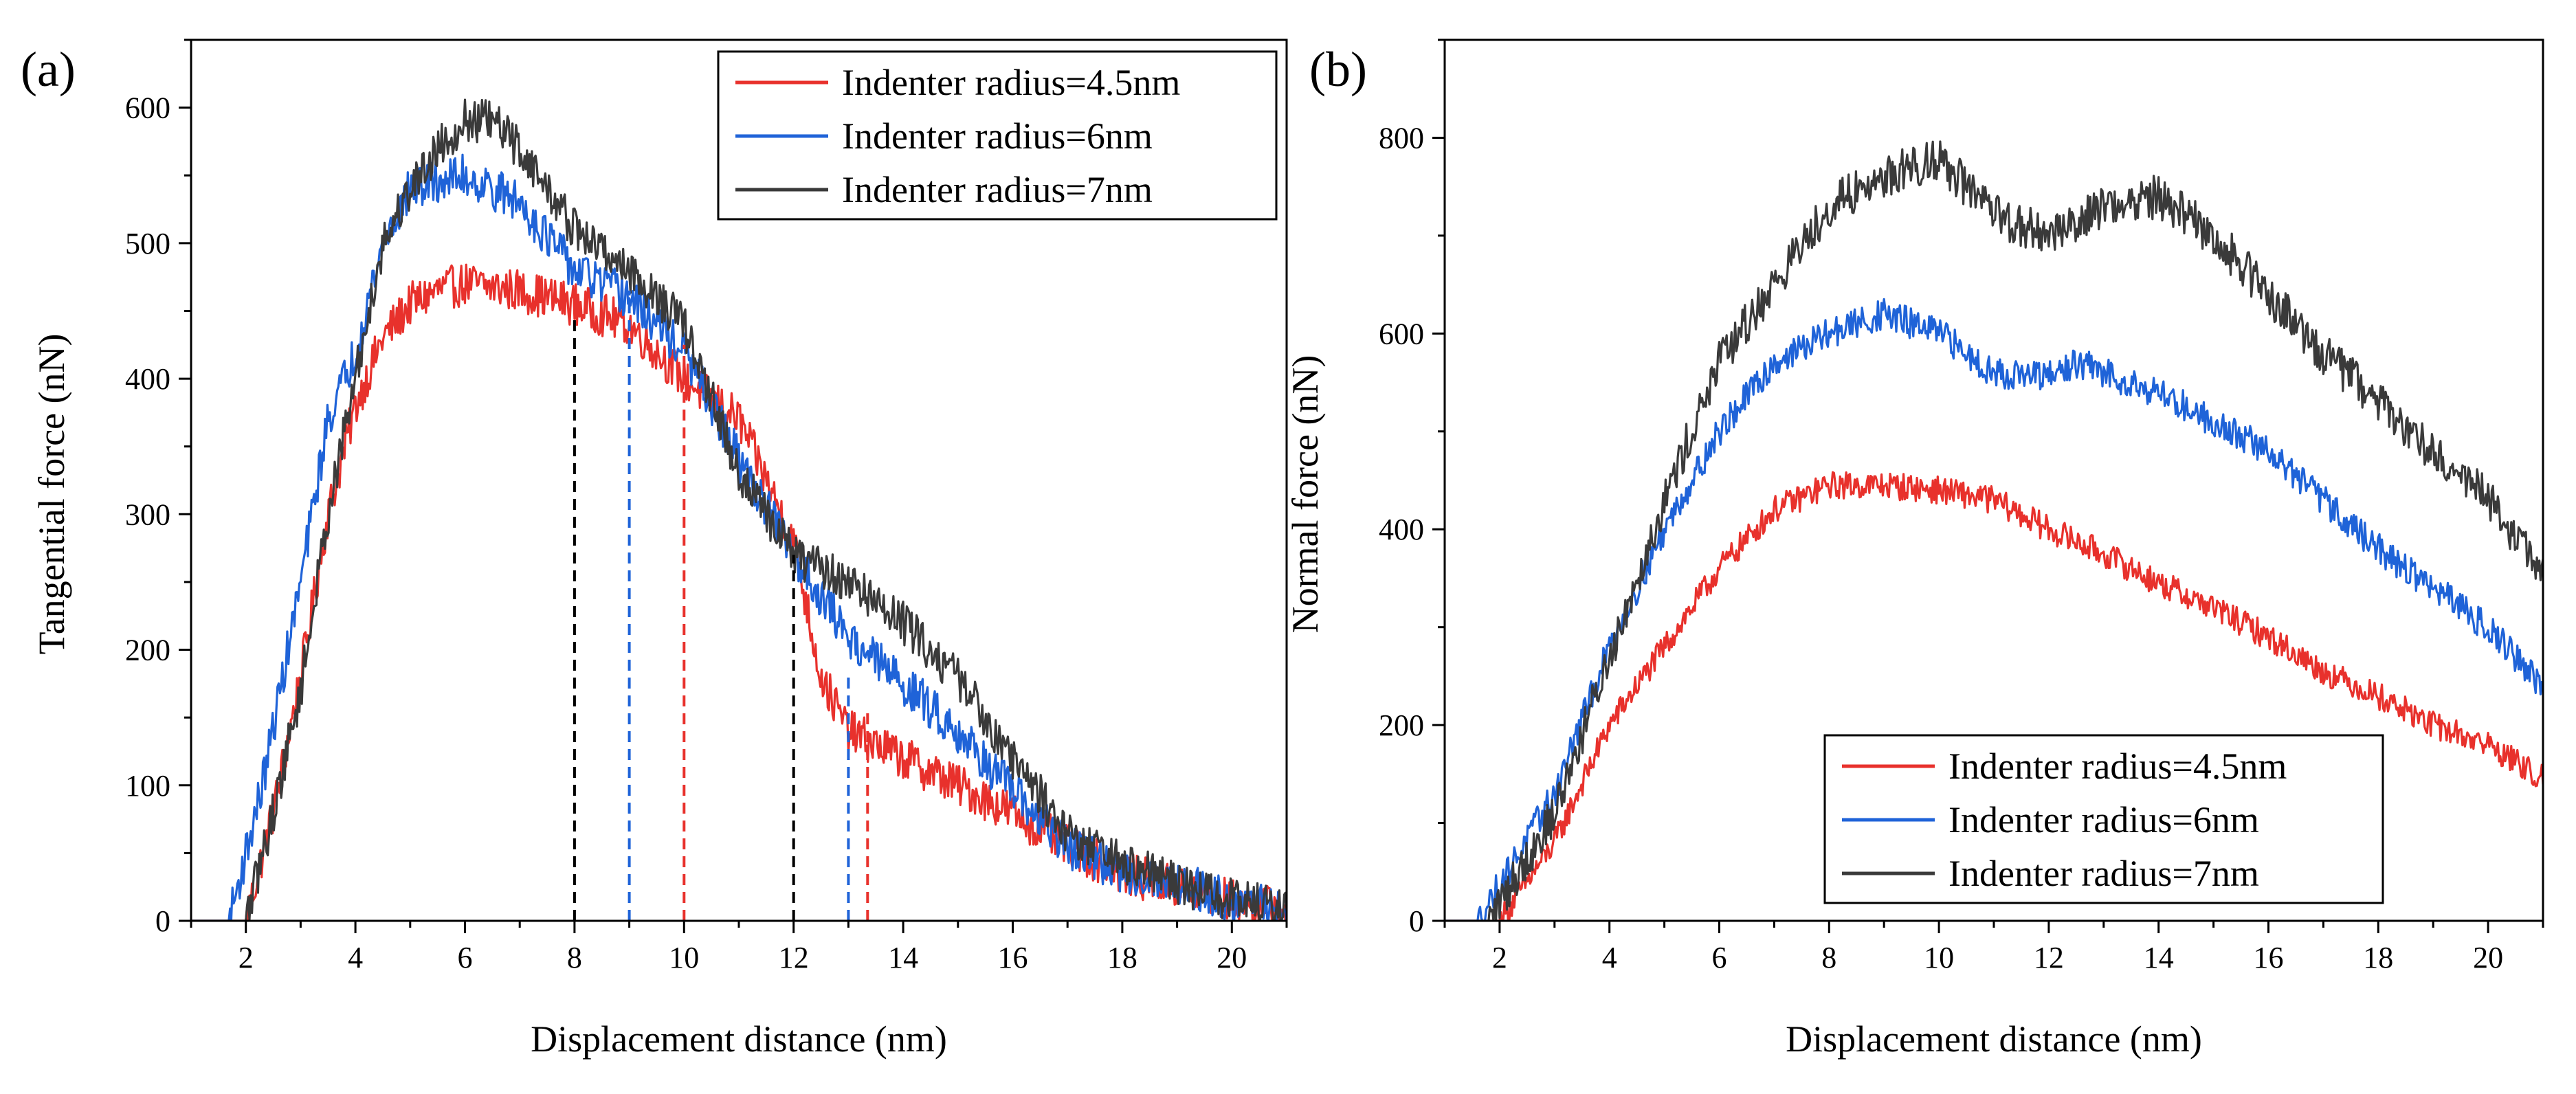 This screenshot has width=2576, height=1094. What do you see at coordinates (1412, 488) in the screenshot?
I see `y-axis-ticks: 0 200 400 600 800` at bounding box center [1412, 488].